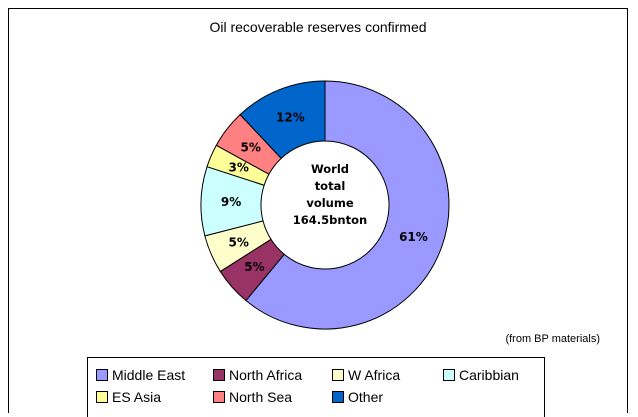  Describe the element at coordinates (552, 339) in the screenshot. I see `source-note: (from BP materials)` at that location.